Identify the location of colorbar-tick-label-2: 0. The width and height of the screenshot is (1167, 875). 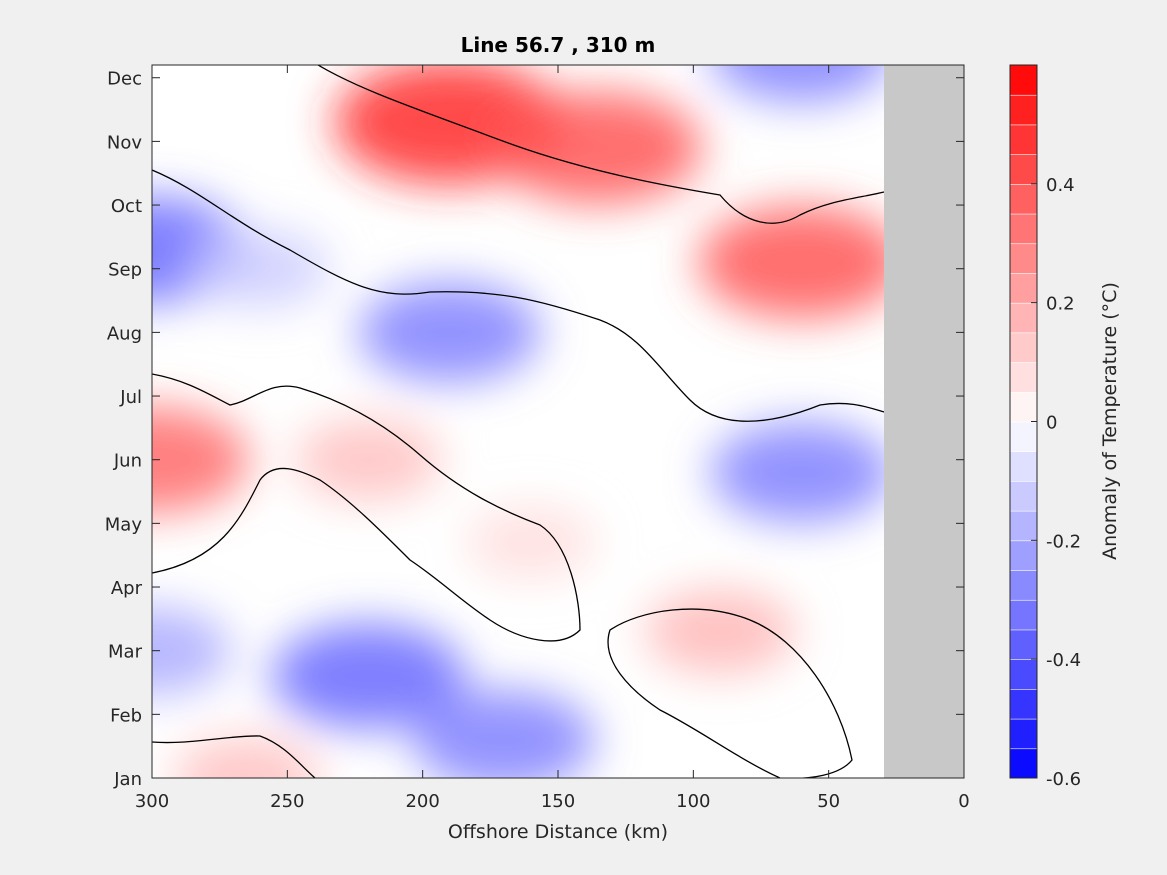
(1051, 423).